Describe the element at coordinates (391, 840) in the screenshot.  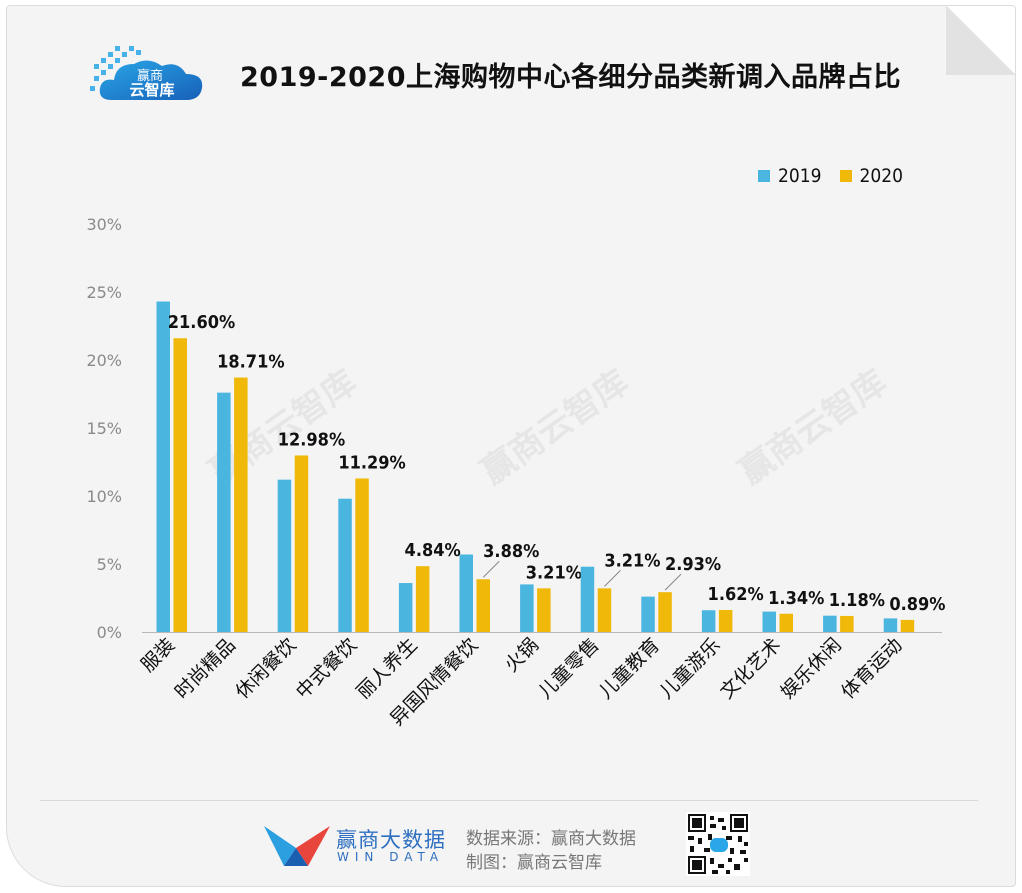
I see `footer-brand-cn: 赢商大数据` at that location.